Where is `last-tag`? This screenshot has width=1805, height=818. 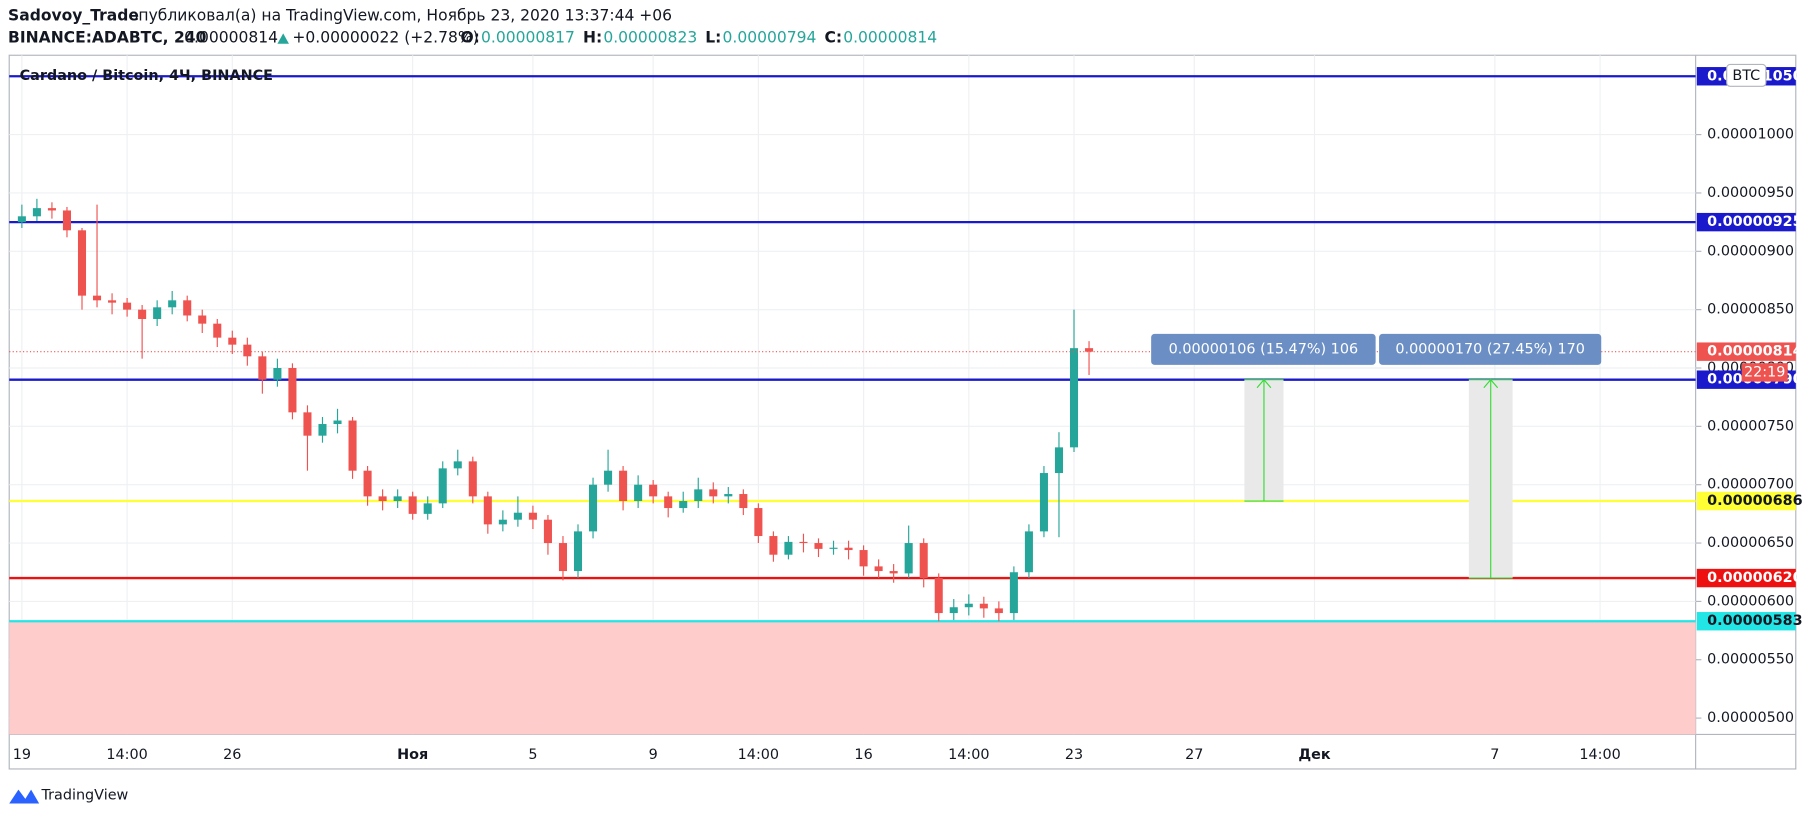 last-tag is located at coordinates (1746, 351).